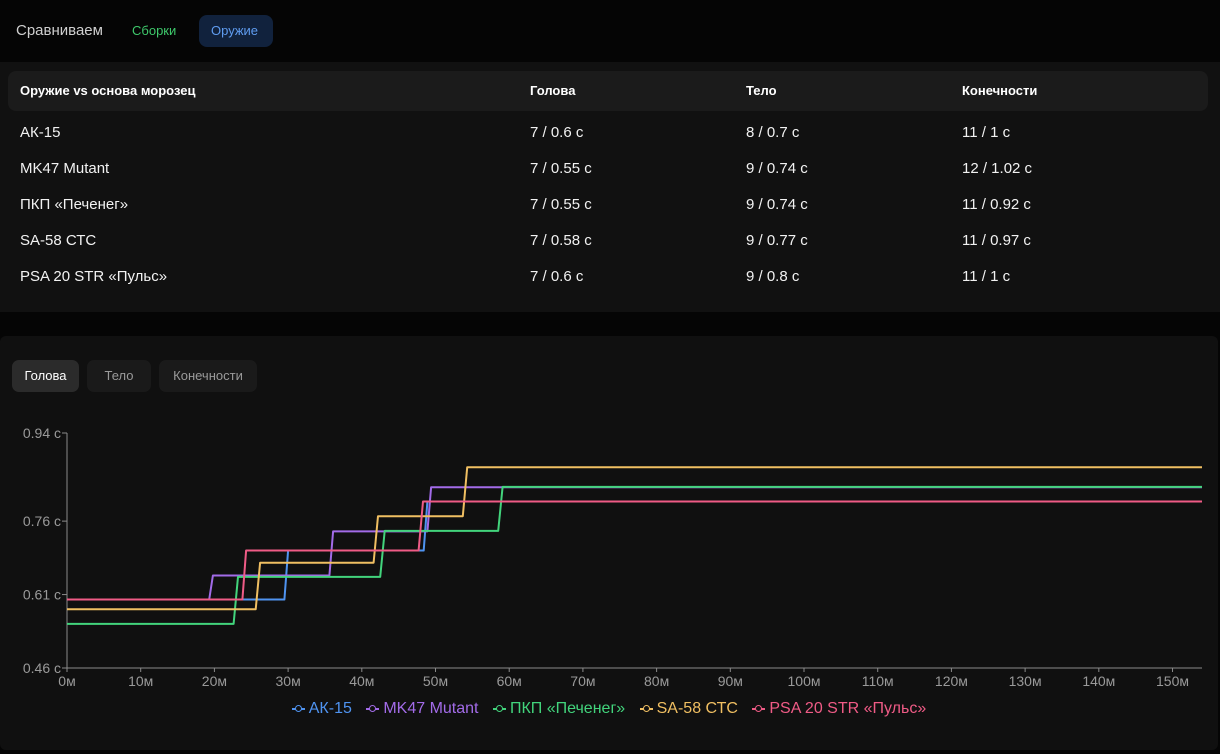 The image size is (1220, 754). Describe the element at coordinates (1172, 681) in the screenshot. I see `x-tick-label: 150м` at that location.